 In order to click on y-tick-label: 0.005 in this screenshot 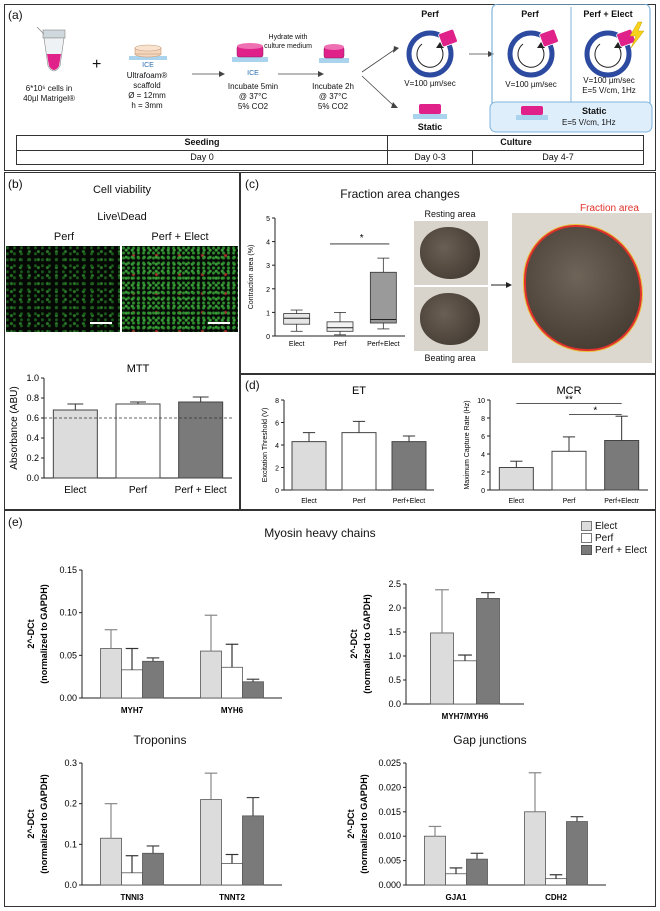, I will do `click(389, 861)`.